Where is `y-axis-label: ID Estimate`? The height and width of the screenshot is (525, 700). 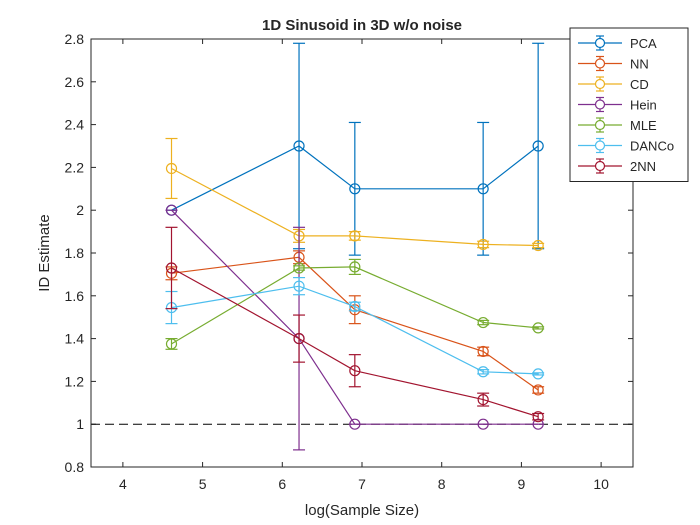
y-axis-label: ID Estimate is located at coordinates (44, 253).